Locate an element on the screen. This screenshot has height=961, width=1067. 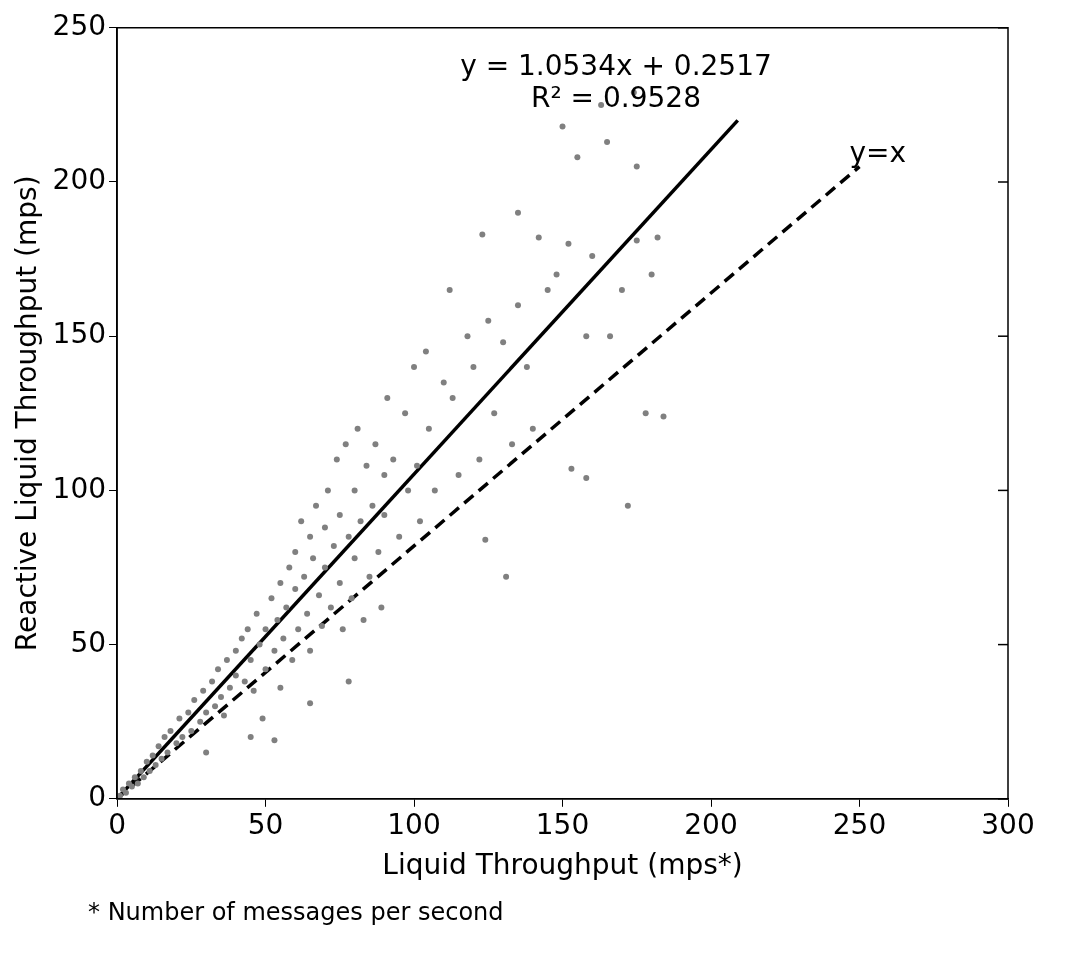
text: * Number of messages per second is located at coordinates (296, 912).